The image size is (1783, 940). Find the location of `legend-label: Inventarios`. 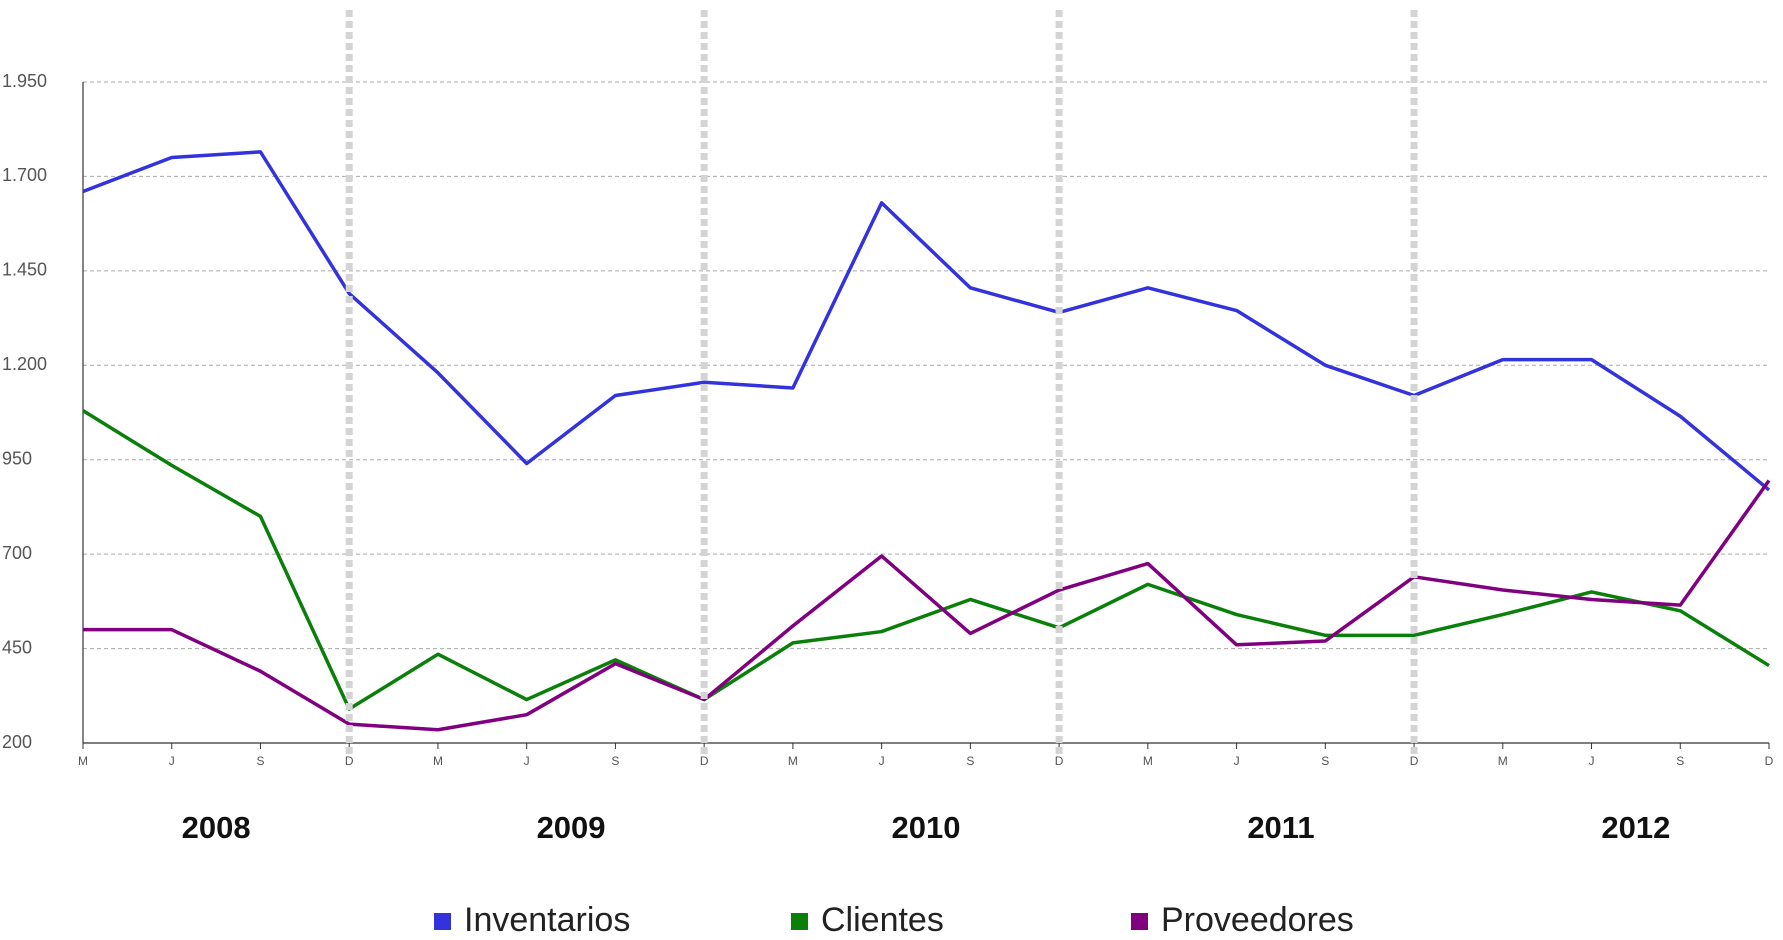

legend-label: Inventarios is located at coordinates (547, 920).